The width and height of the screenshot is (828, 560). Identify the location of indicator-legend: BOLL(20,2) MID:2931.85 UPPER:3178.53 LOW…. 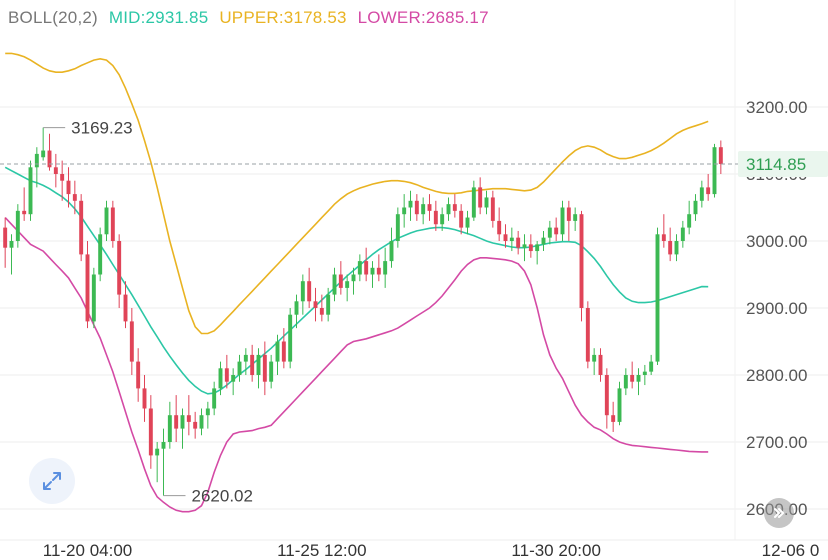
(251, 18).